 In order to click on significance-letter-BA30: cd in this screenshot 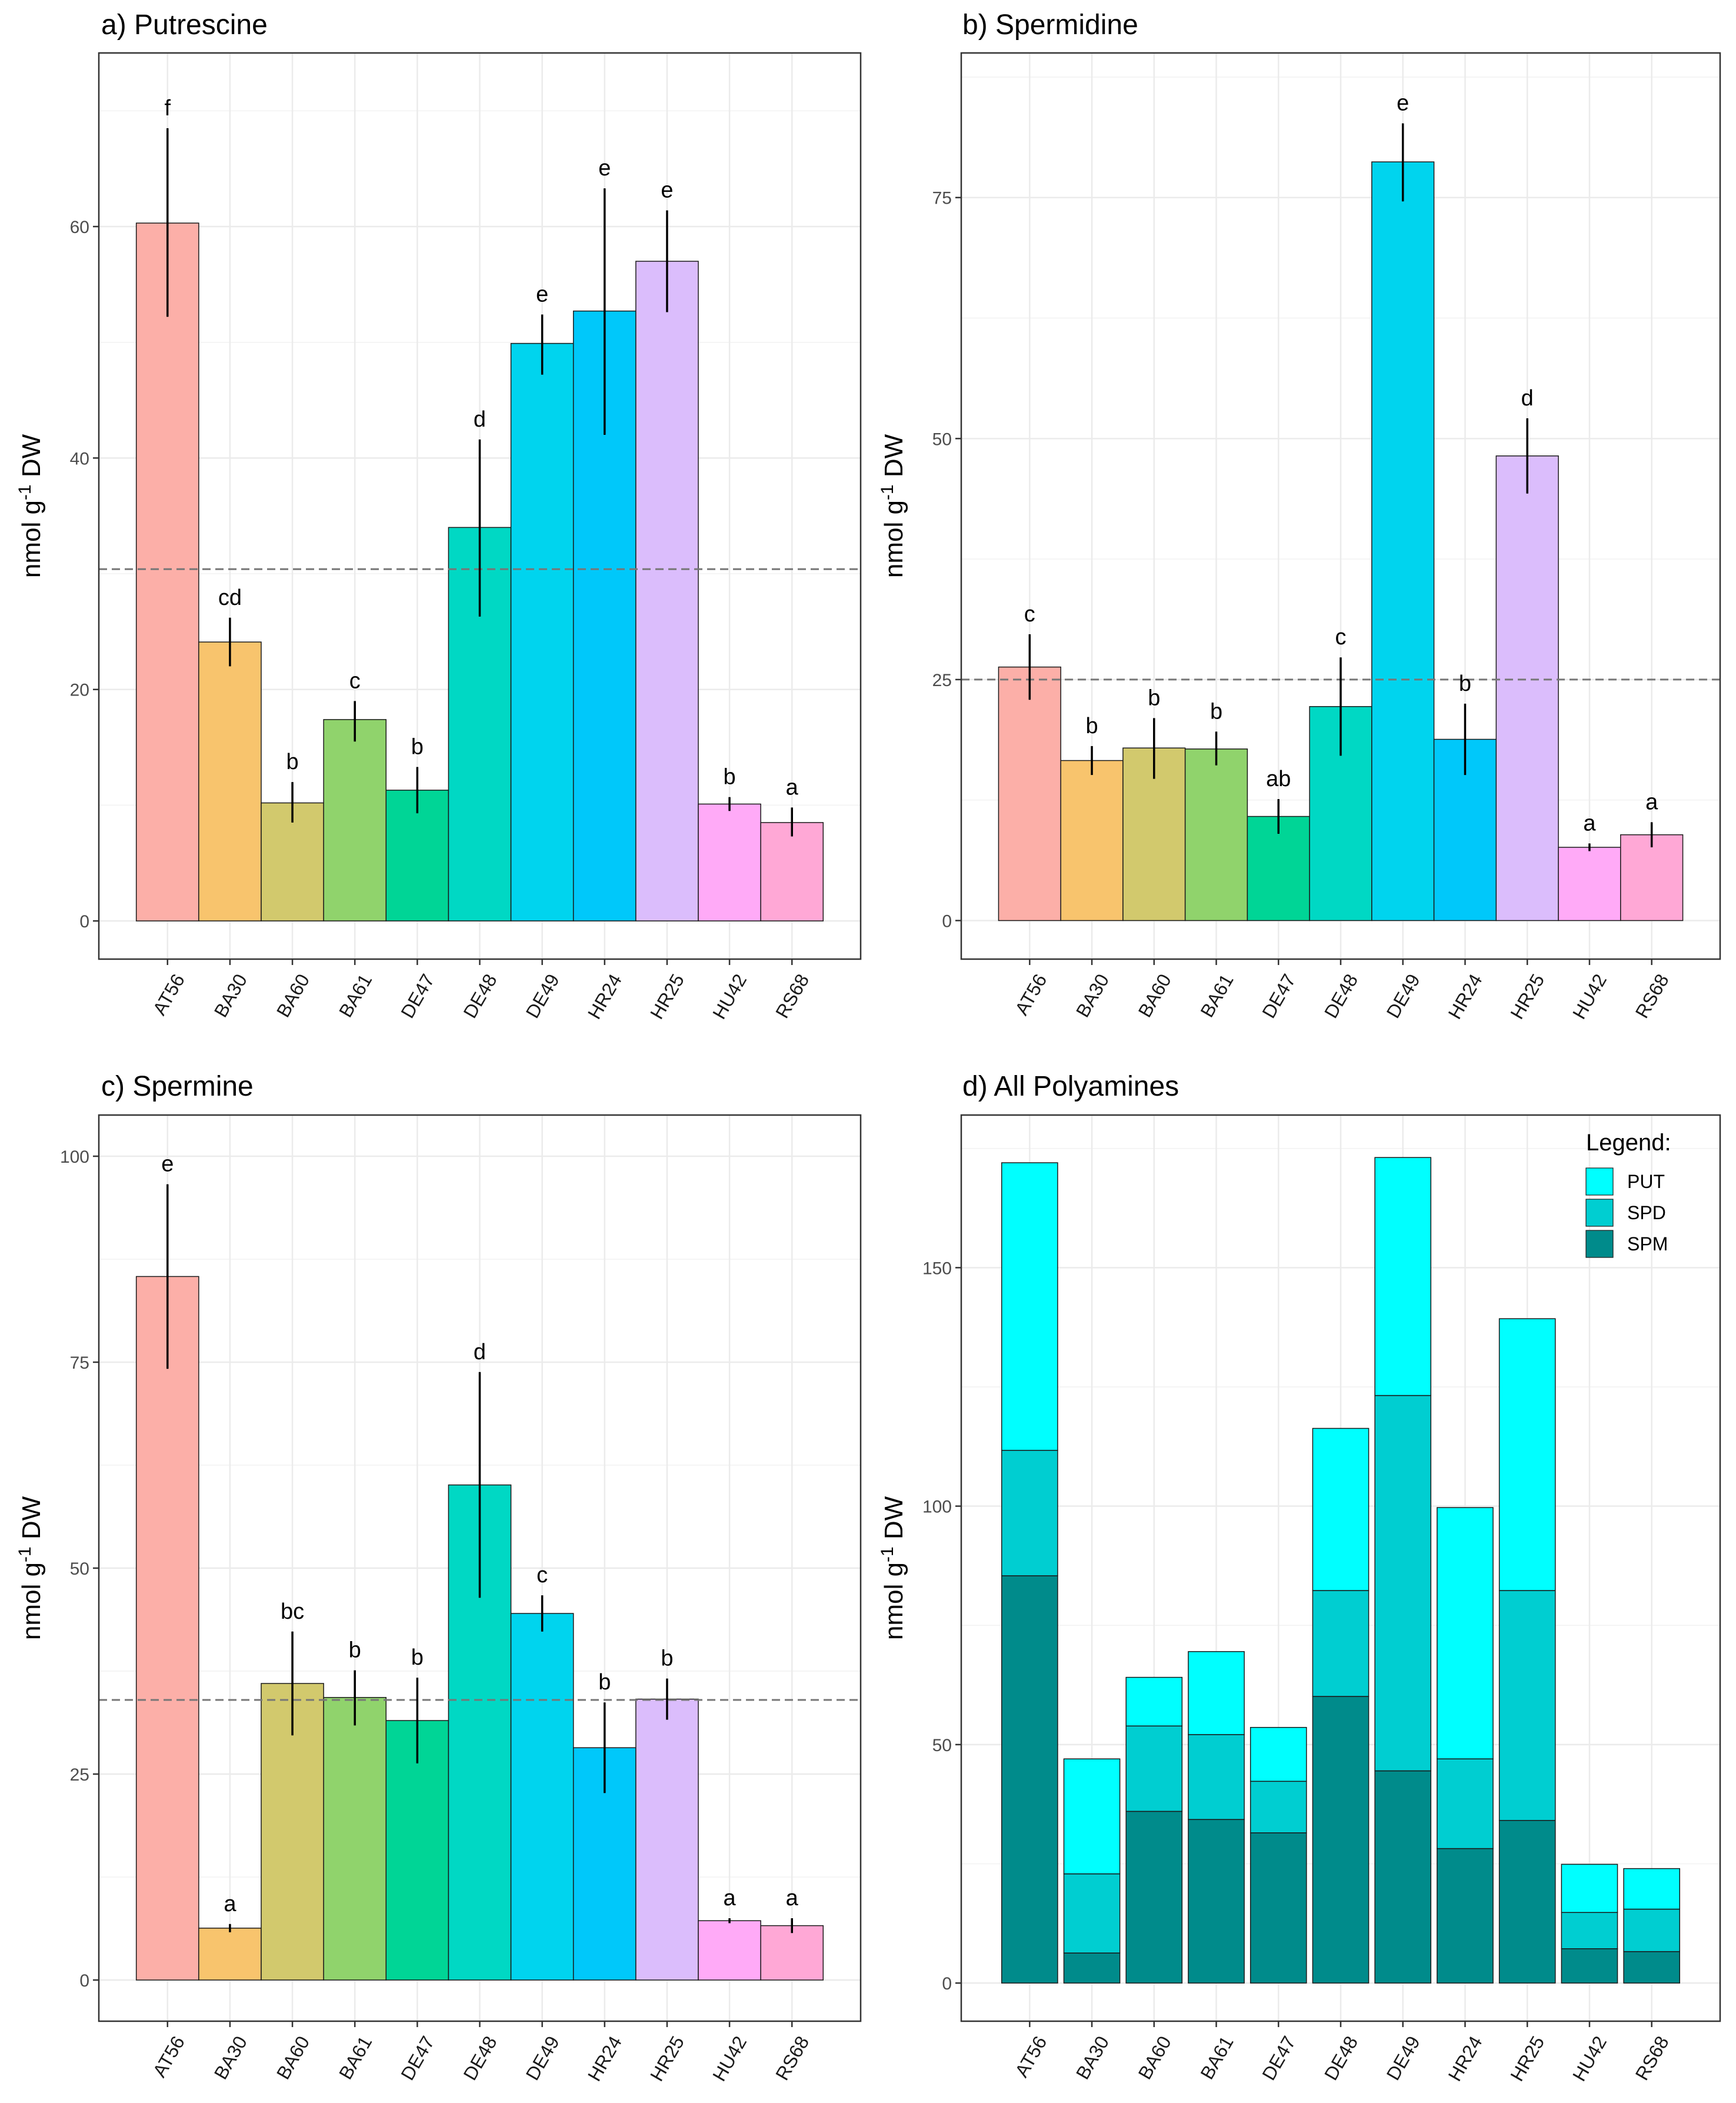, I will do `click(230, 597)`.